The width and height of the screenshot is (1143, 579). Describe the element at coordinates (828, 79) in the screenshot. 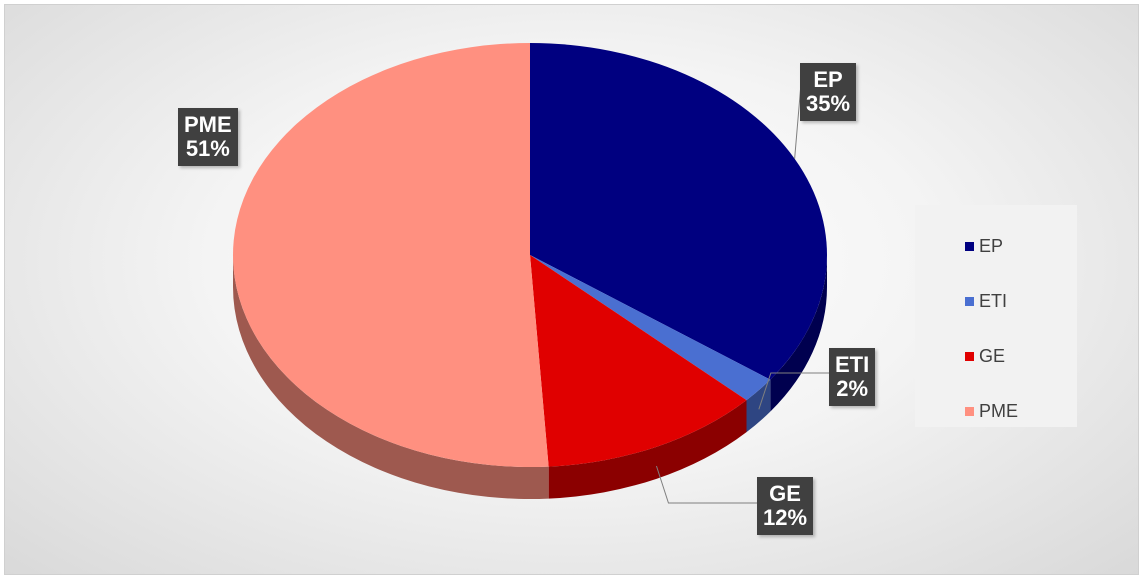

I see `data-label-ep-name: EP` at that location.